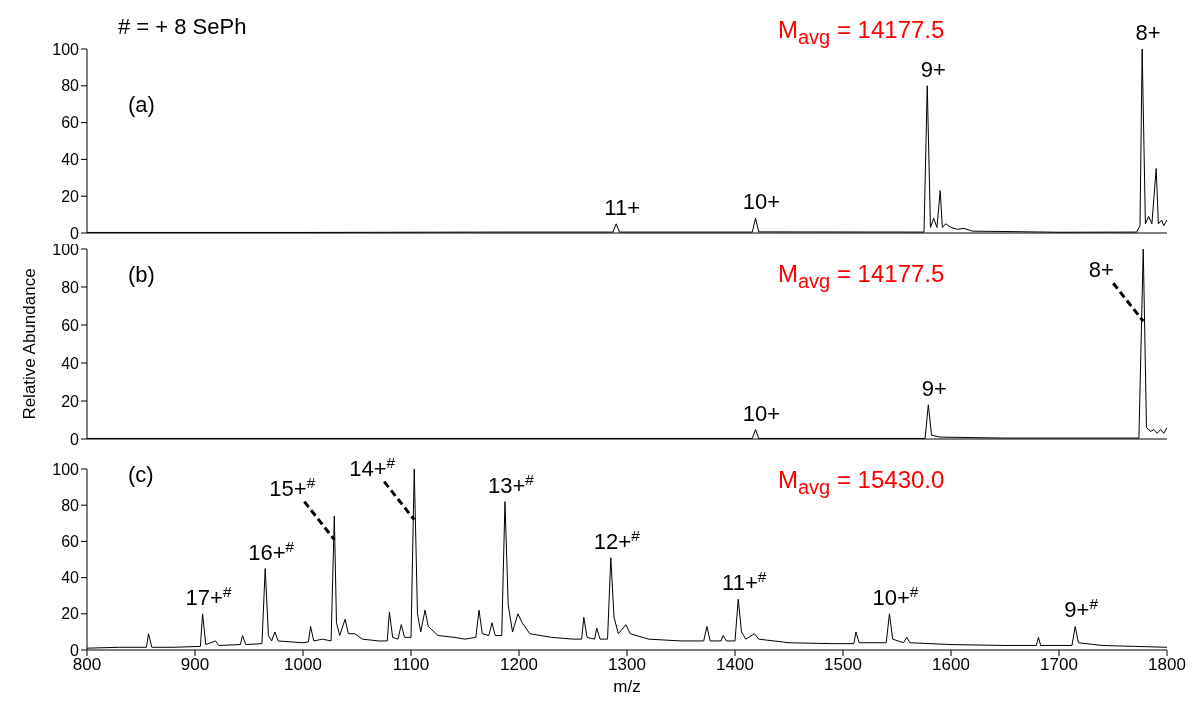  Describe the element at coordinates (735, 665) in the screenshot. I see `x-tick-label: 1400` at that location.